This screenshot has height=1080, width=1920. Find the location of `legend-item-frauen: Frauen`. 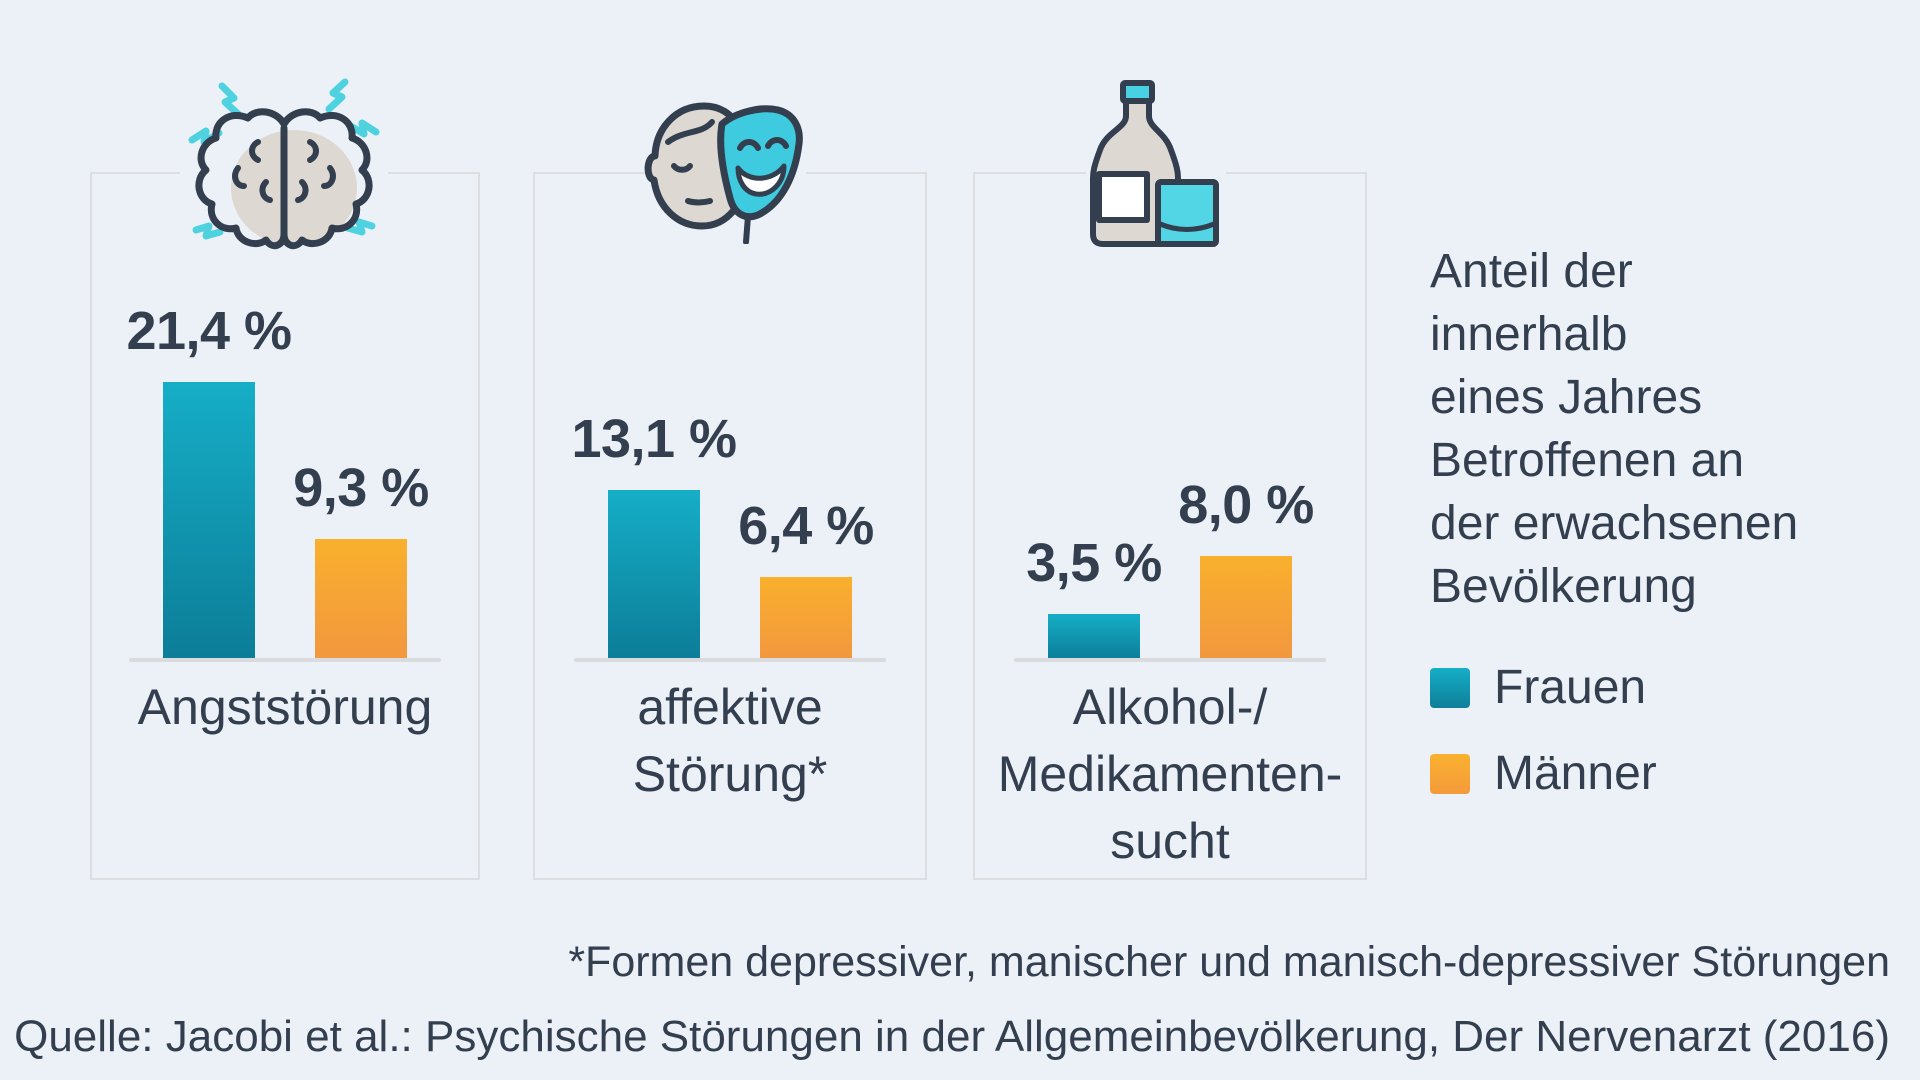

legend-item-frauen: Frauen is located at coordinates (1538, 687).